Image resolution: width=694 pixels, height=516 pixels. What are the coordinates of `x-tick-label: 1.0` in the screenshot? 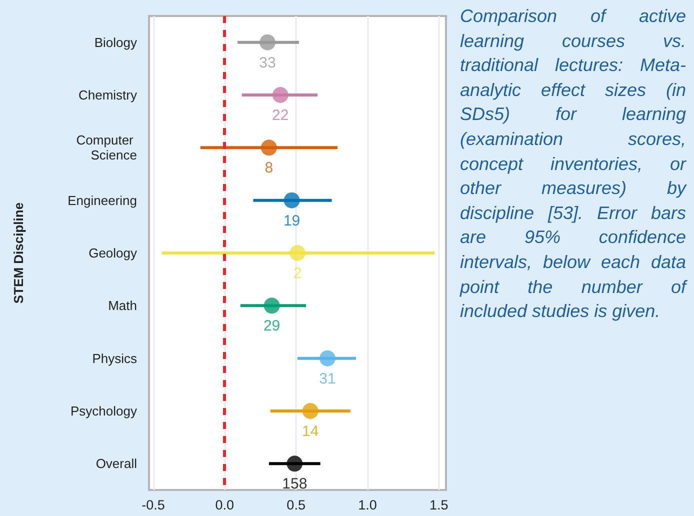 It's located at (367, 505).